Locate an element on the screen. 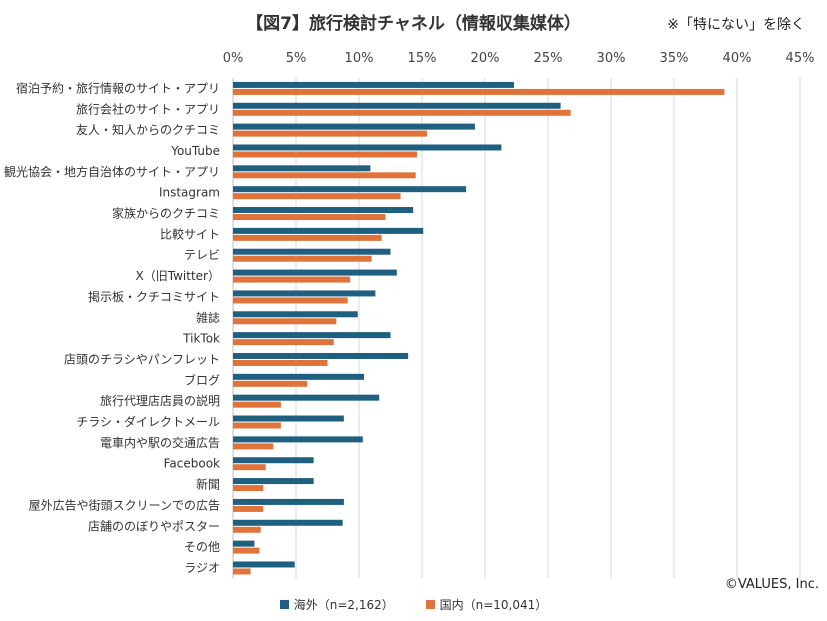 The height and width of the screenshot is (621, 827). legend: 海外（n=2,162） 国内（n=10,041） is located at coordinates (413, 604).